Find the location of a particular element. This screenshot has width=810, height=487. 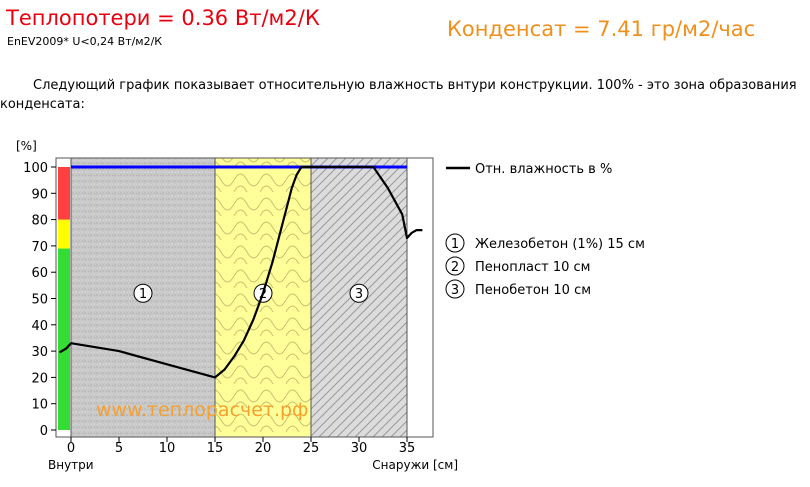

legend-layer-number: 3 is located at coordinates (455, 290).